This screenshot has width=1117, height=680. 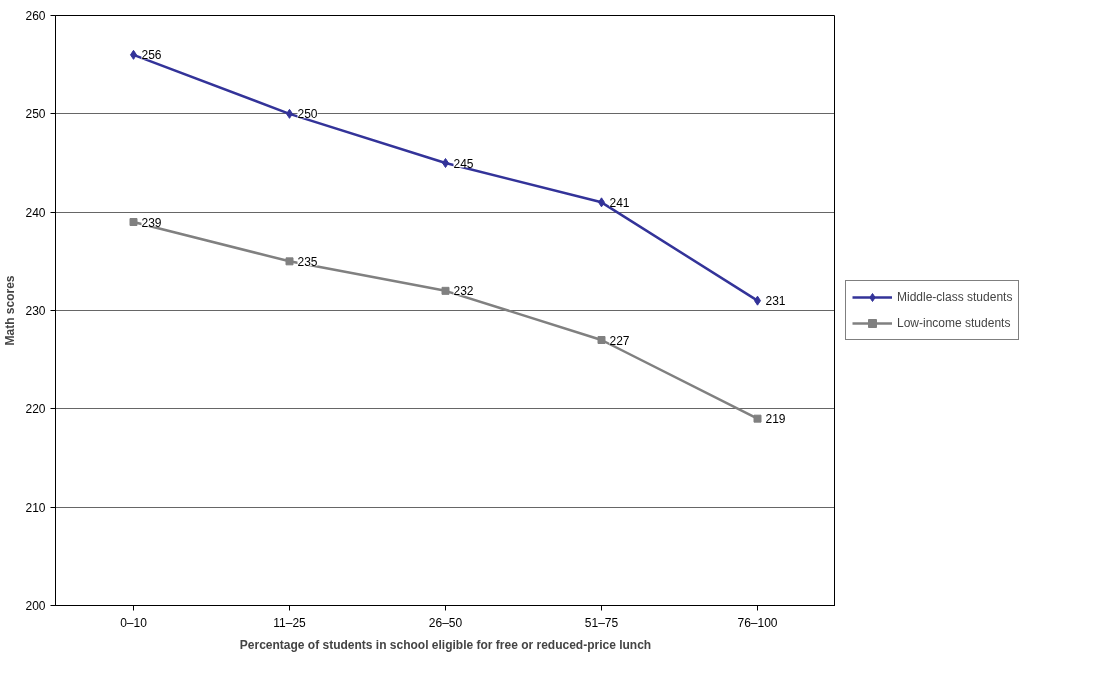 I want to click on y-tick-label: 200, so click(x=35, y=606).